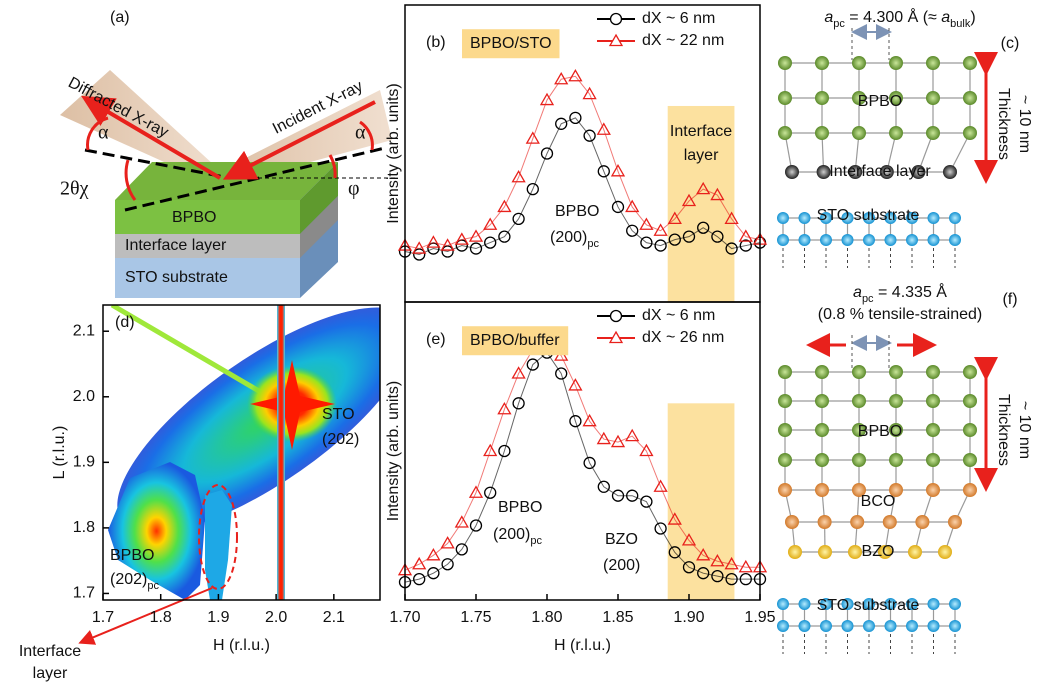 The width and height of the screenshot is (1038, 683). Describe the element at coordinates (475, 617) in the screenshot. I see `x-tick-label: 1.75` at that location.